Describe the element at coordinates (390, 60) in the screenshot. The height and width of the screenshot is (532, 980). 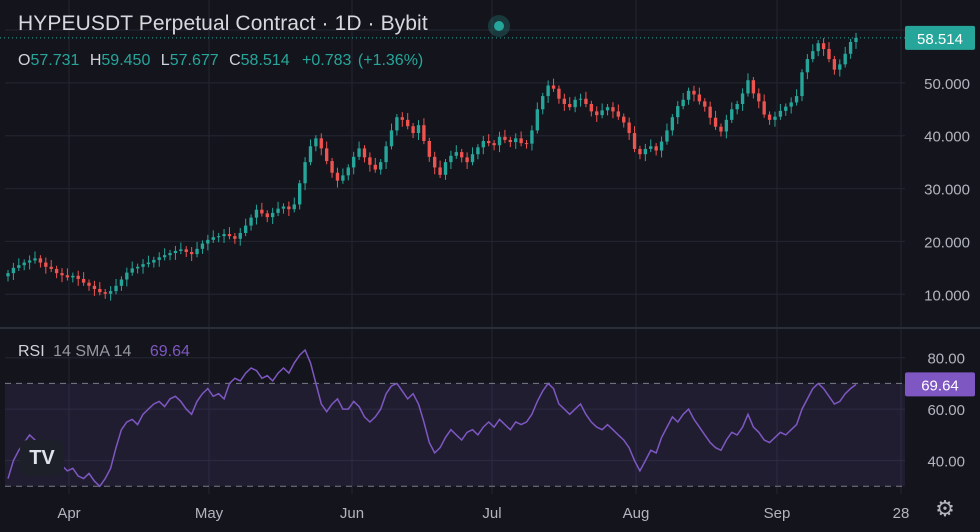
I see `change-percent: (+1.36%)` at that location.